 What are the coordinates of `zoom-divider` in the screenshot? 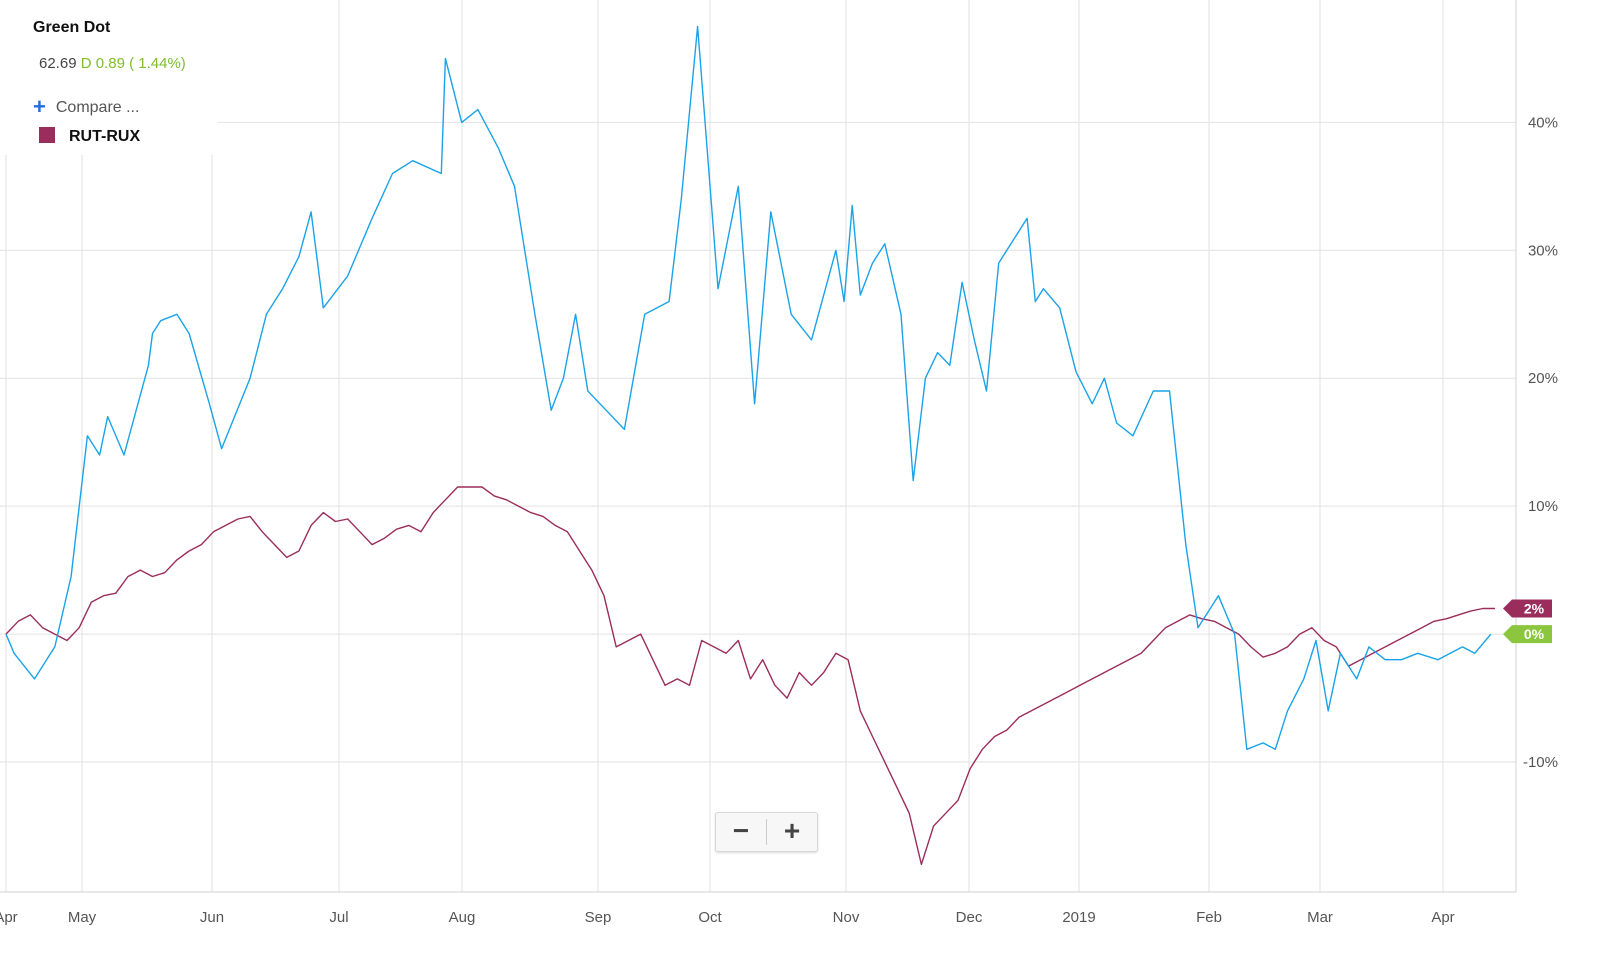 It's located at (766, 832).